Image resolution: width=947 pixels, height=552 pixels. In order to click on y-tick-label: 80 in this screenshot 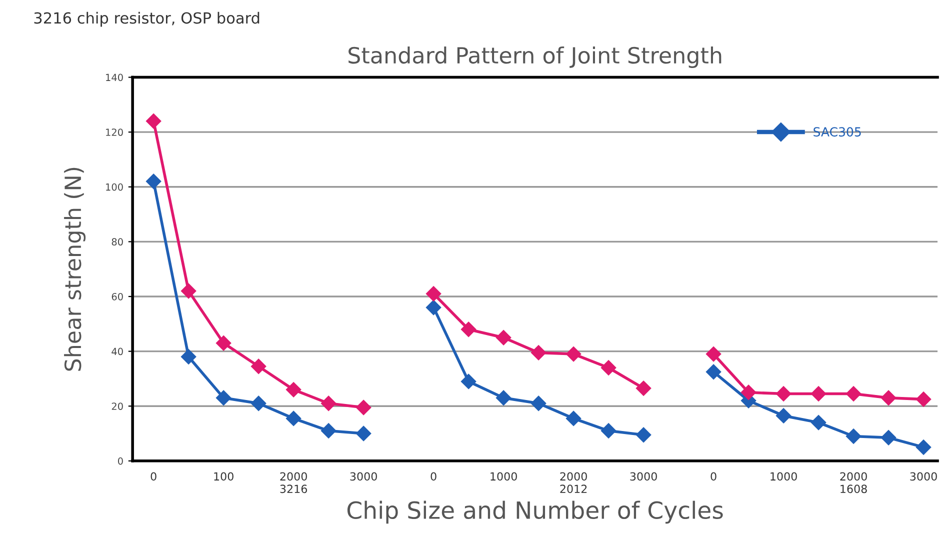, I will do `click(117, 242)`.